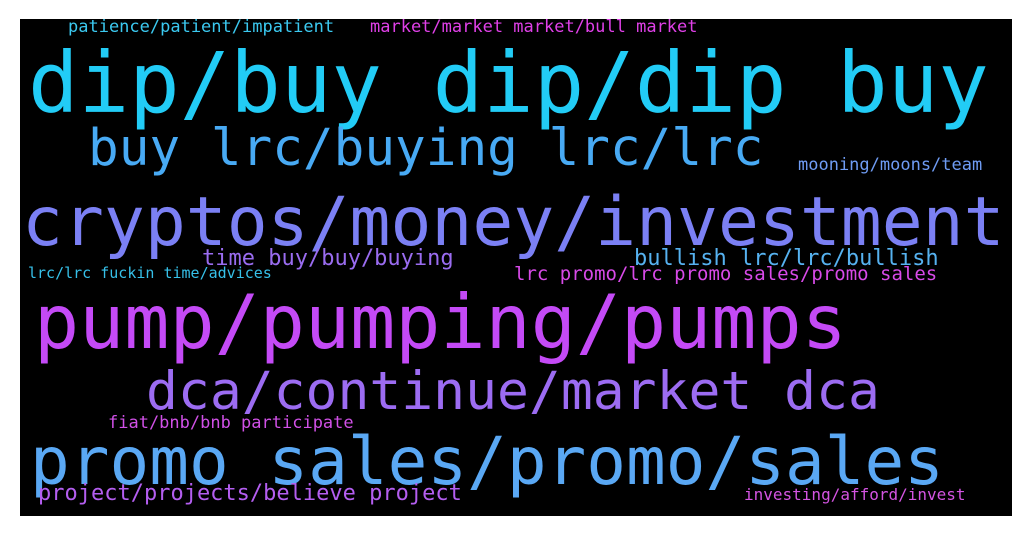  What do you see at coordinates (487, 461) in the screenshot?
I see `word-promo-sales: promo sales/promo/sales` at bounding box center [487, 461].